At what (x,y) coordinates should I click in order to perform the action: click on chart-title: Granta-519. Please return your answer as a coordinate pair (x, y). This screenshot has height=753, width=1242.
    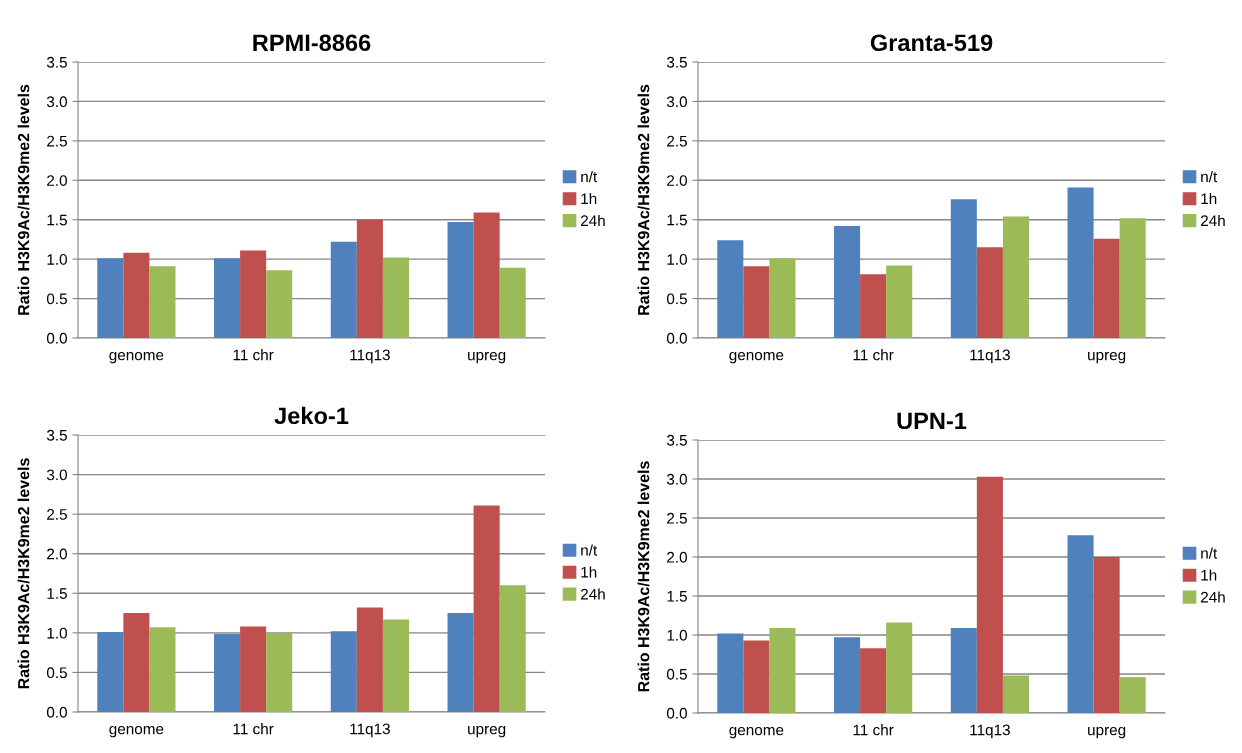
    Looking at the image, I should click on (931, 43).